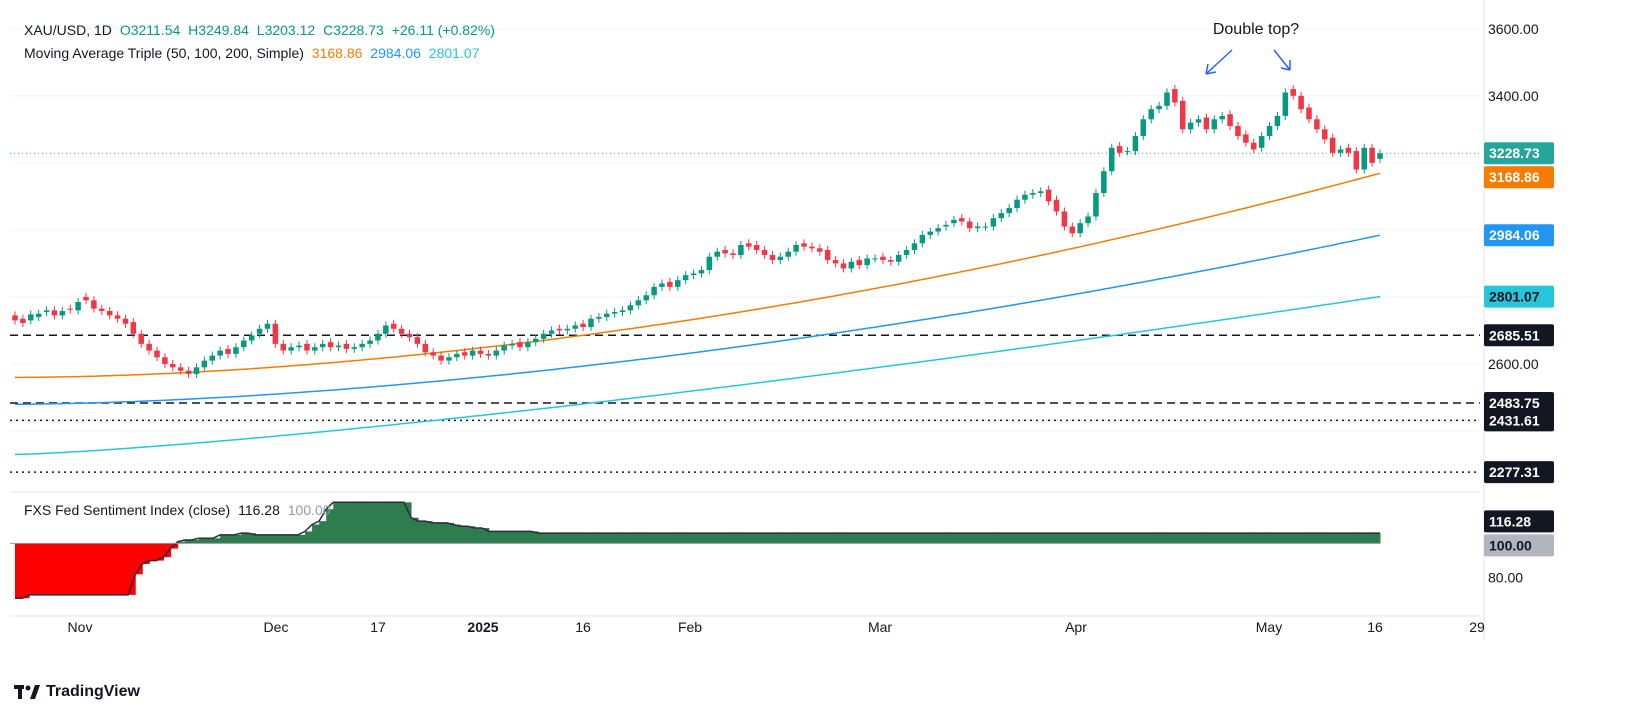 The image size is (1630, 716). I want to click on price-badge: 3228.73, so click(1519, 153).